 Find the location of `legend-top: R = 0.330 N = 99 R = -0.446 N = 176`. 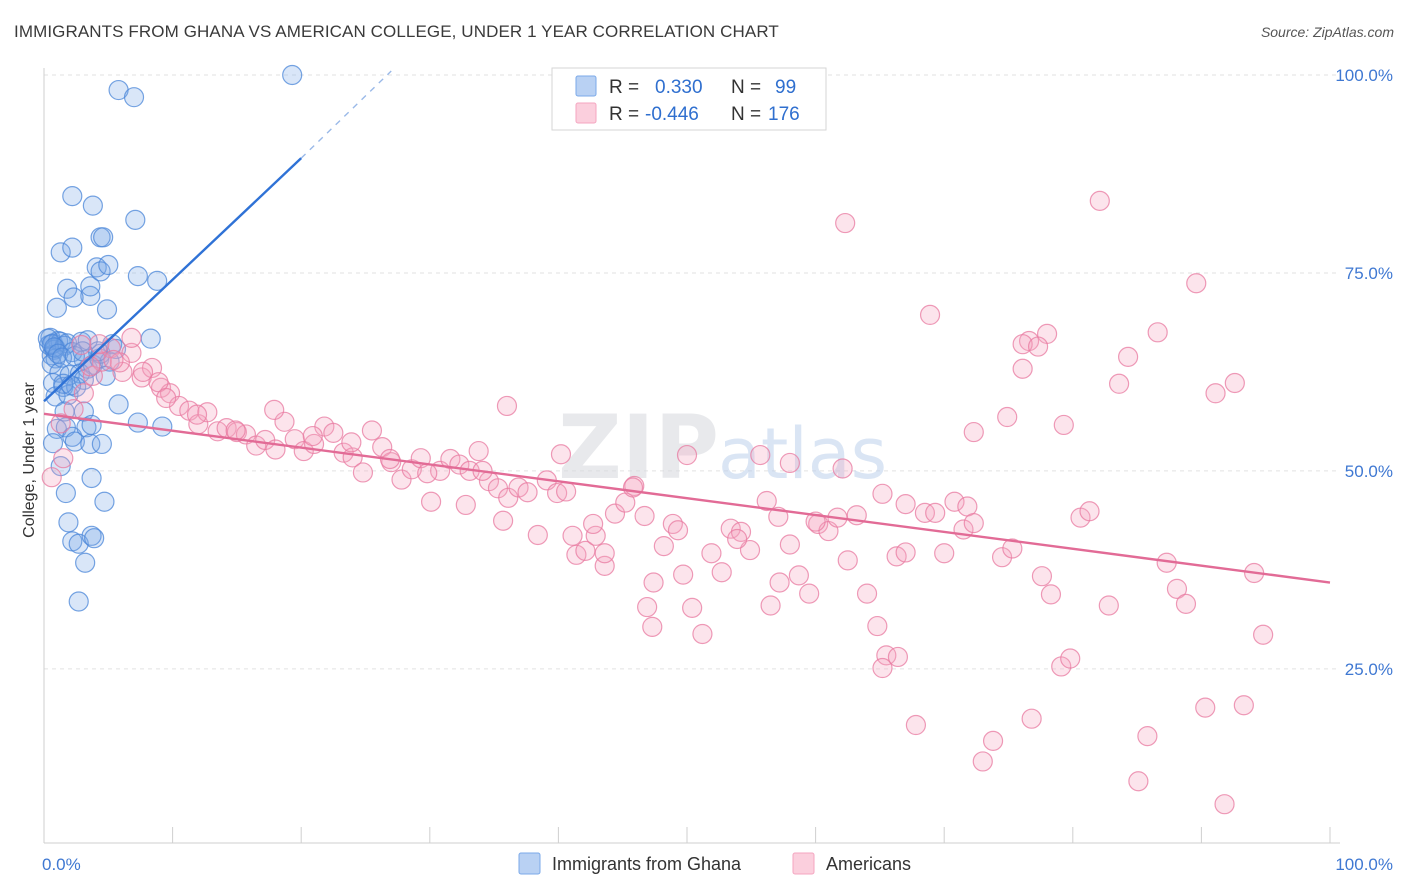

legend-top: R = 0.330 N = 99 R = -0.446 N = 176 is located at coordinates (689, 99).